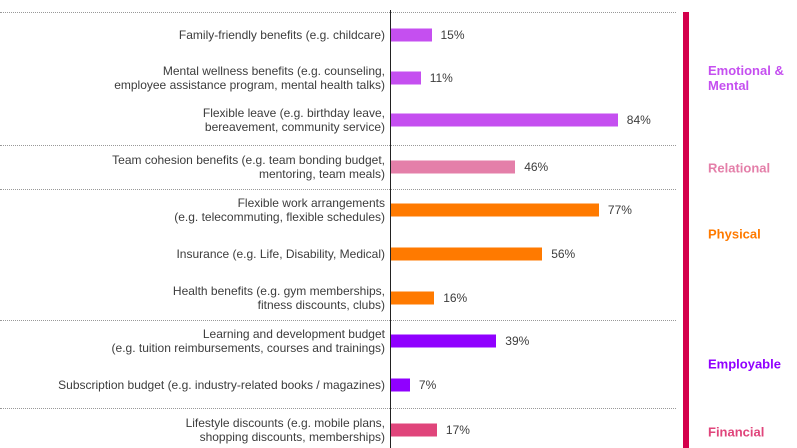 This screenshot has width=797, height=448. Describe the element at coordinates (686, 230) in the screenshot. I see `side-bar` at that location.